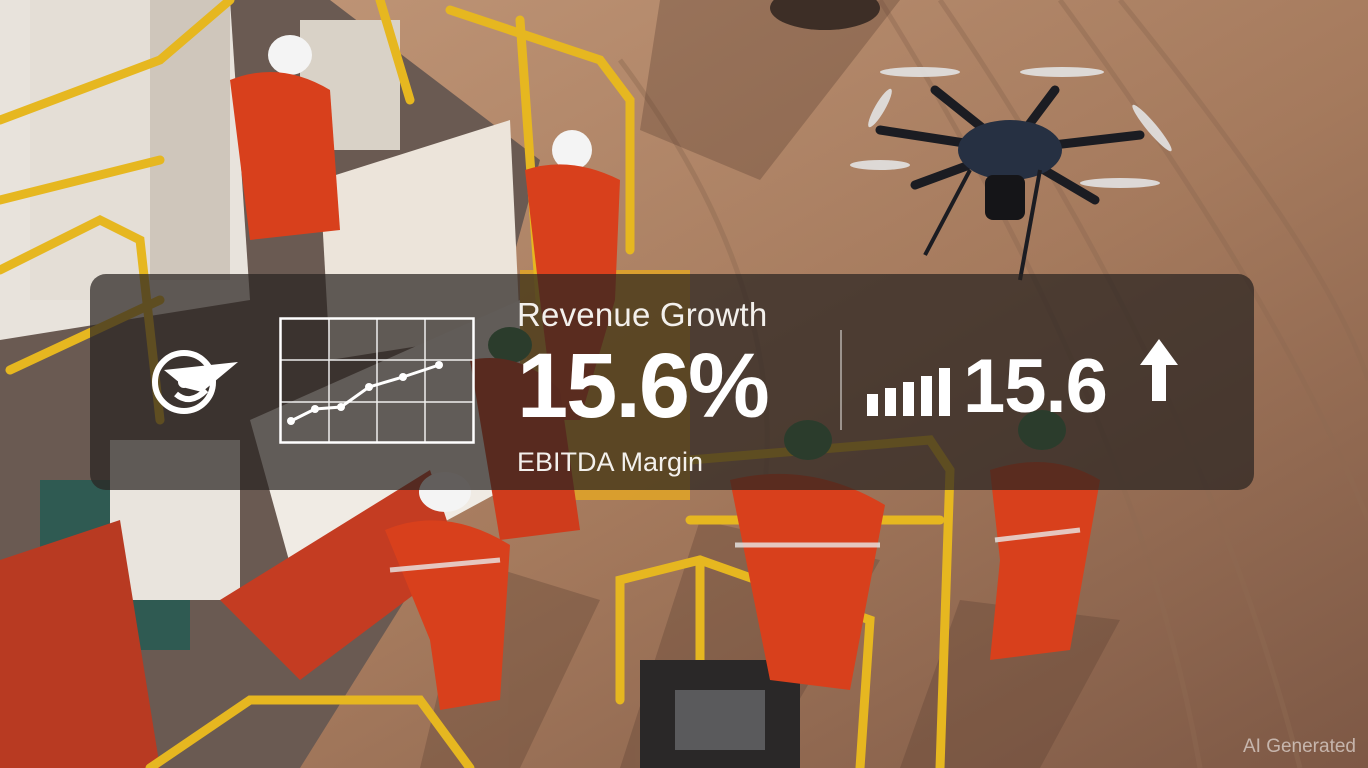  What do you see at coordinates (1035, 386) in the screenshot?
I see `secondary-metric-value: 15.6` at bounding box center [1035, 386].